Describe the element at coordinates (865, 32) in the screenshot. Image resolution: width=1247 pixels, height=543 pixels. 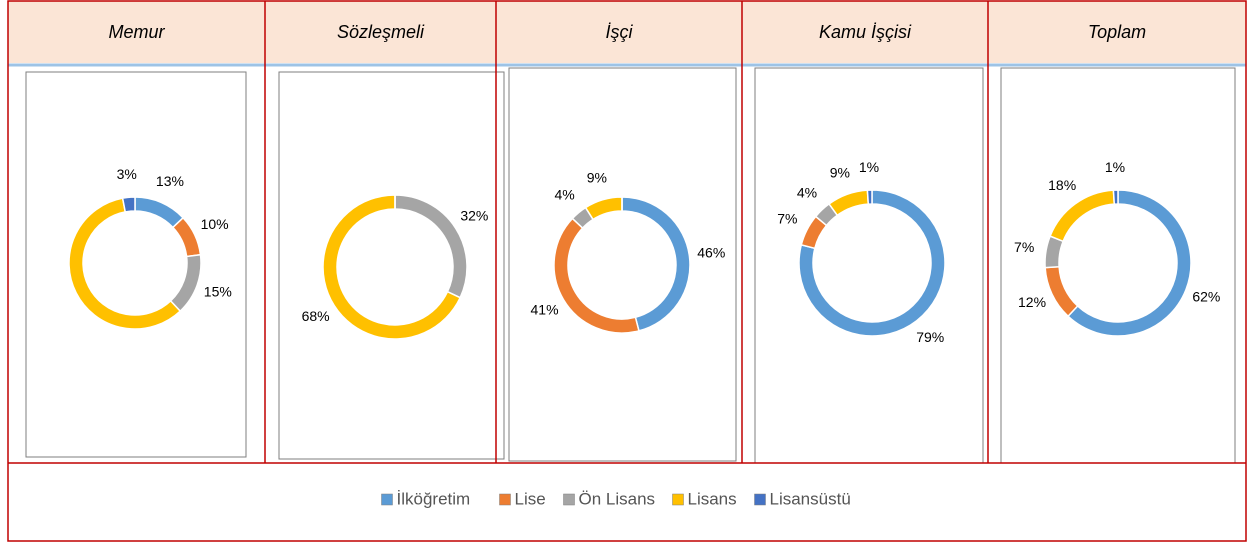
I see `column-title: Kamu İşçisi` at that location.